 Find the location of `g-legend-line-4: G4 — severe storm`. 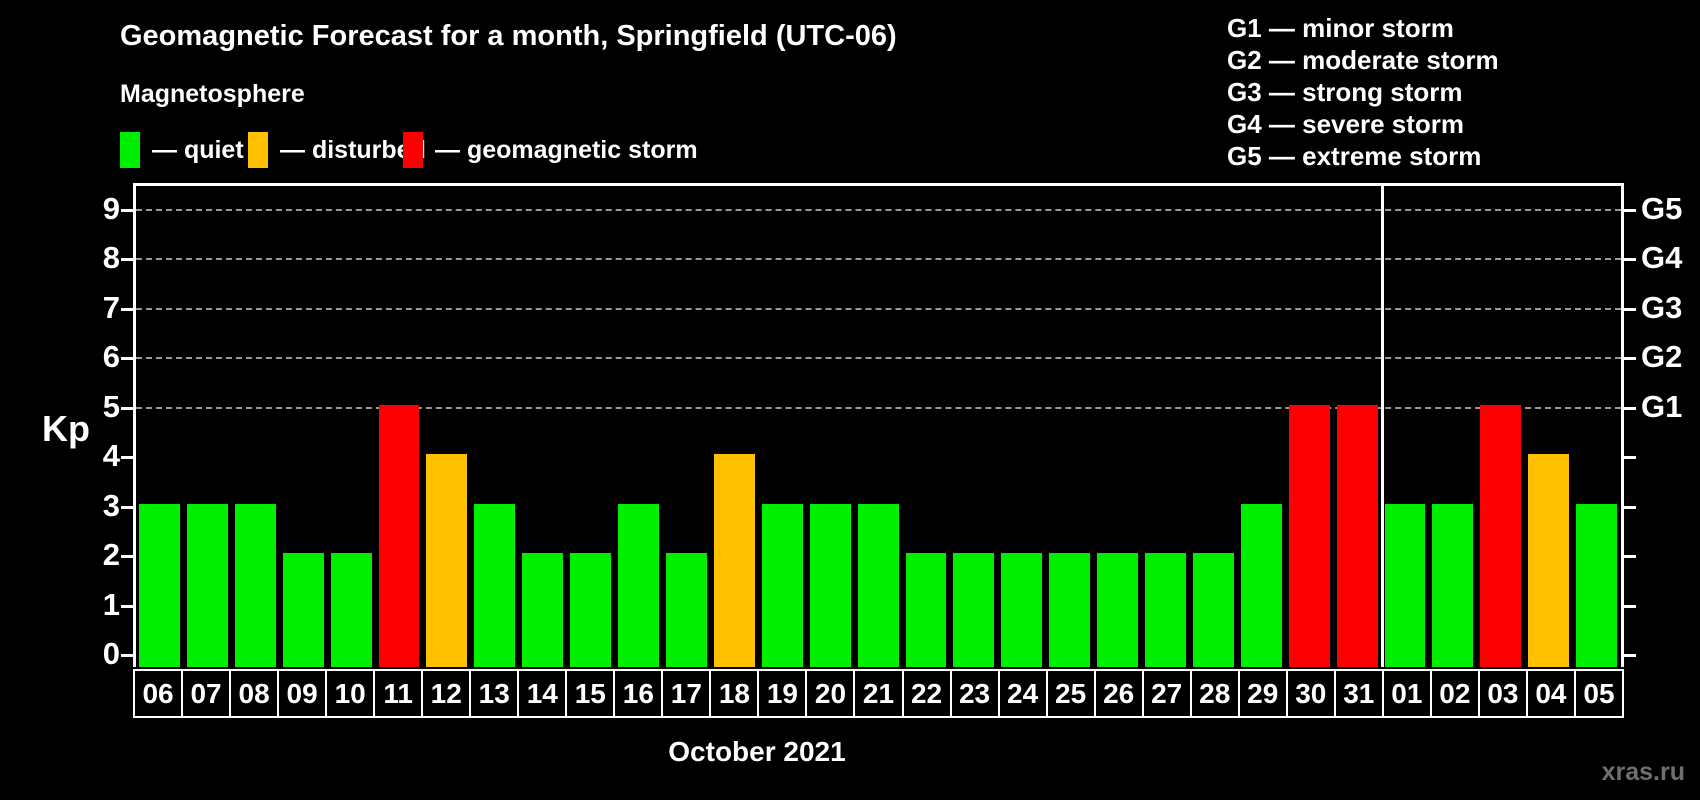

g-legend-line-4: G4 — severe storm is located at coordinates (1346, 124).